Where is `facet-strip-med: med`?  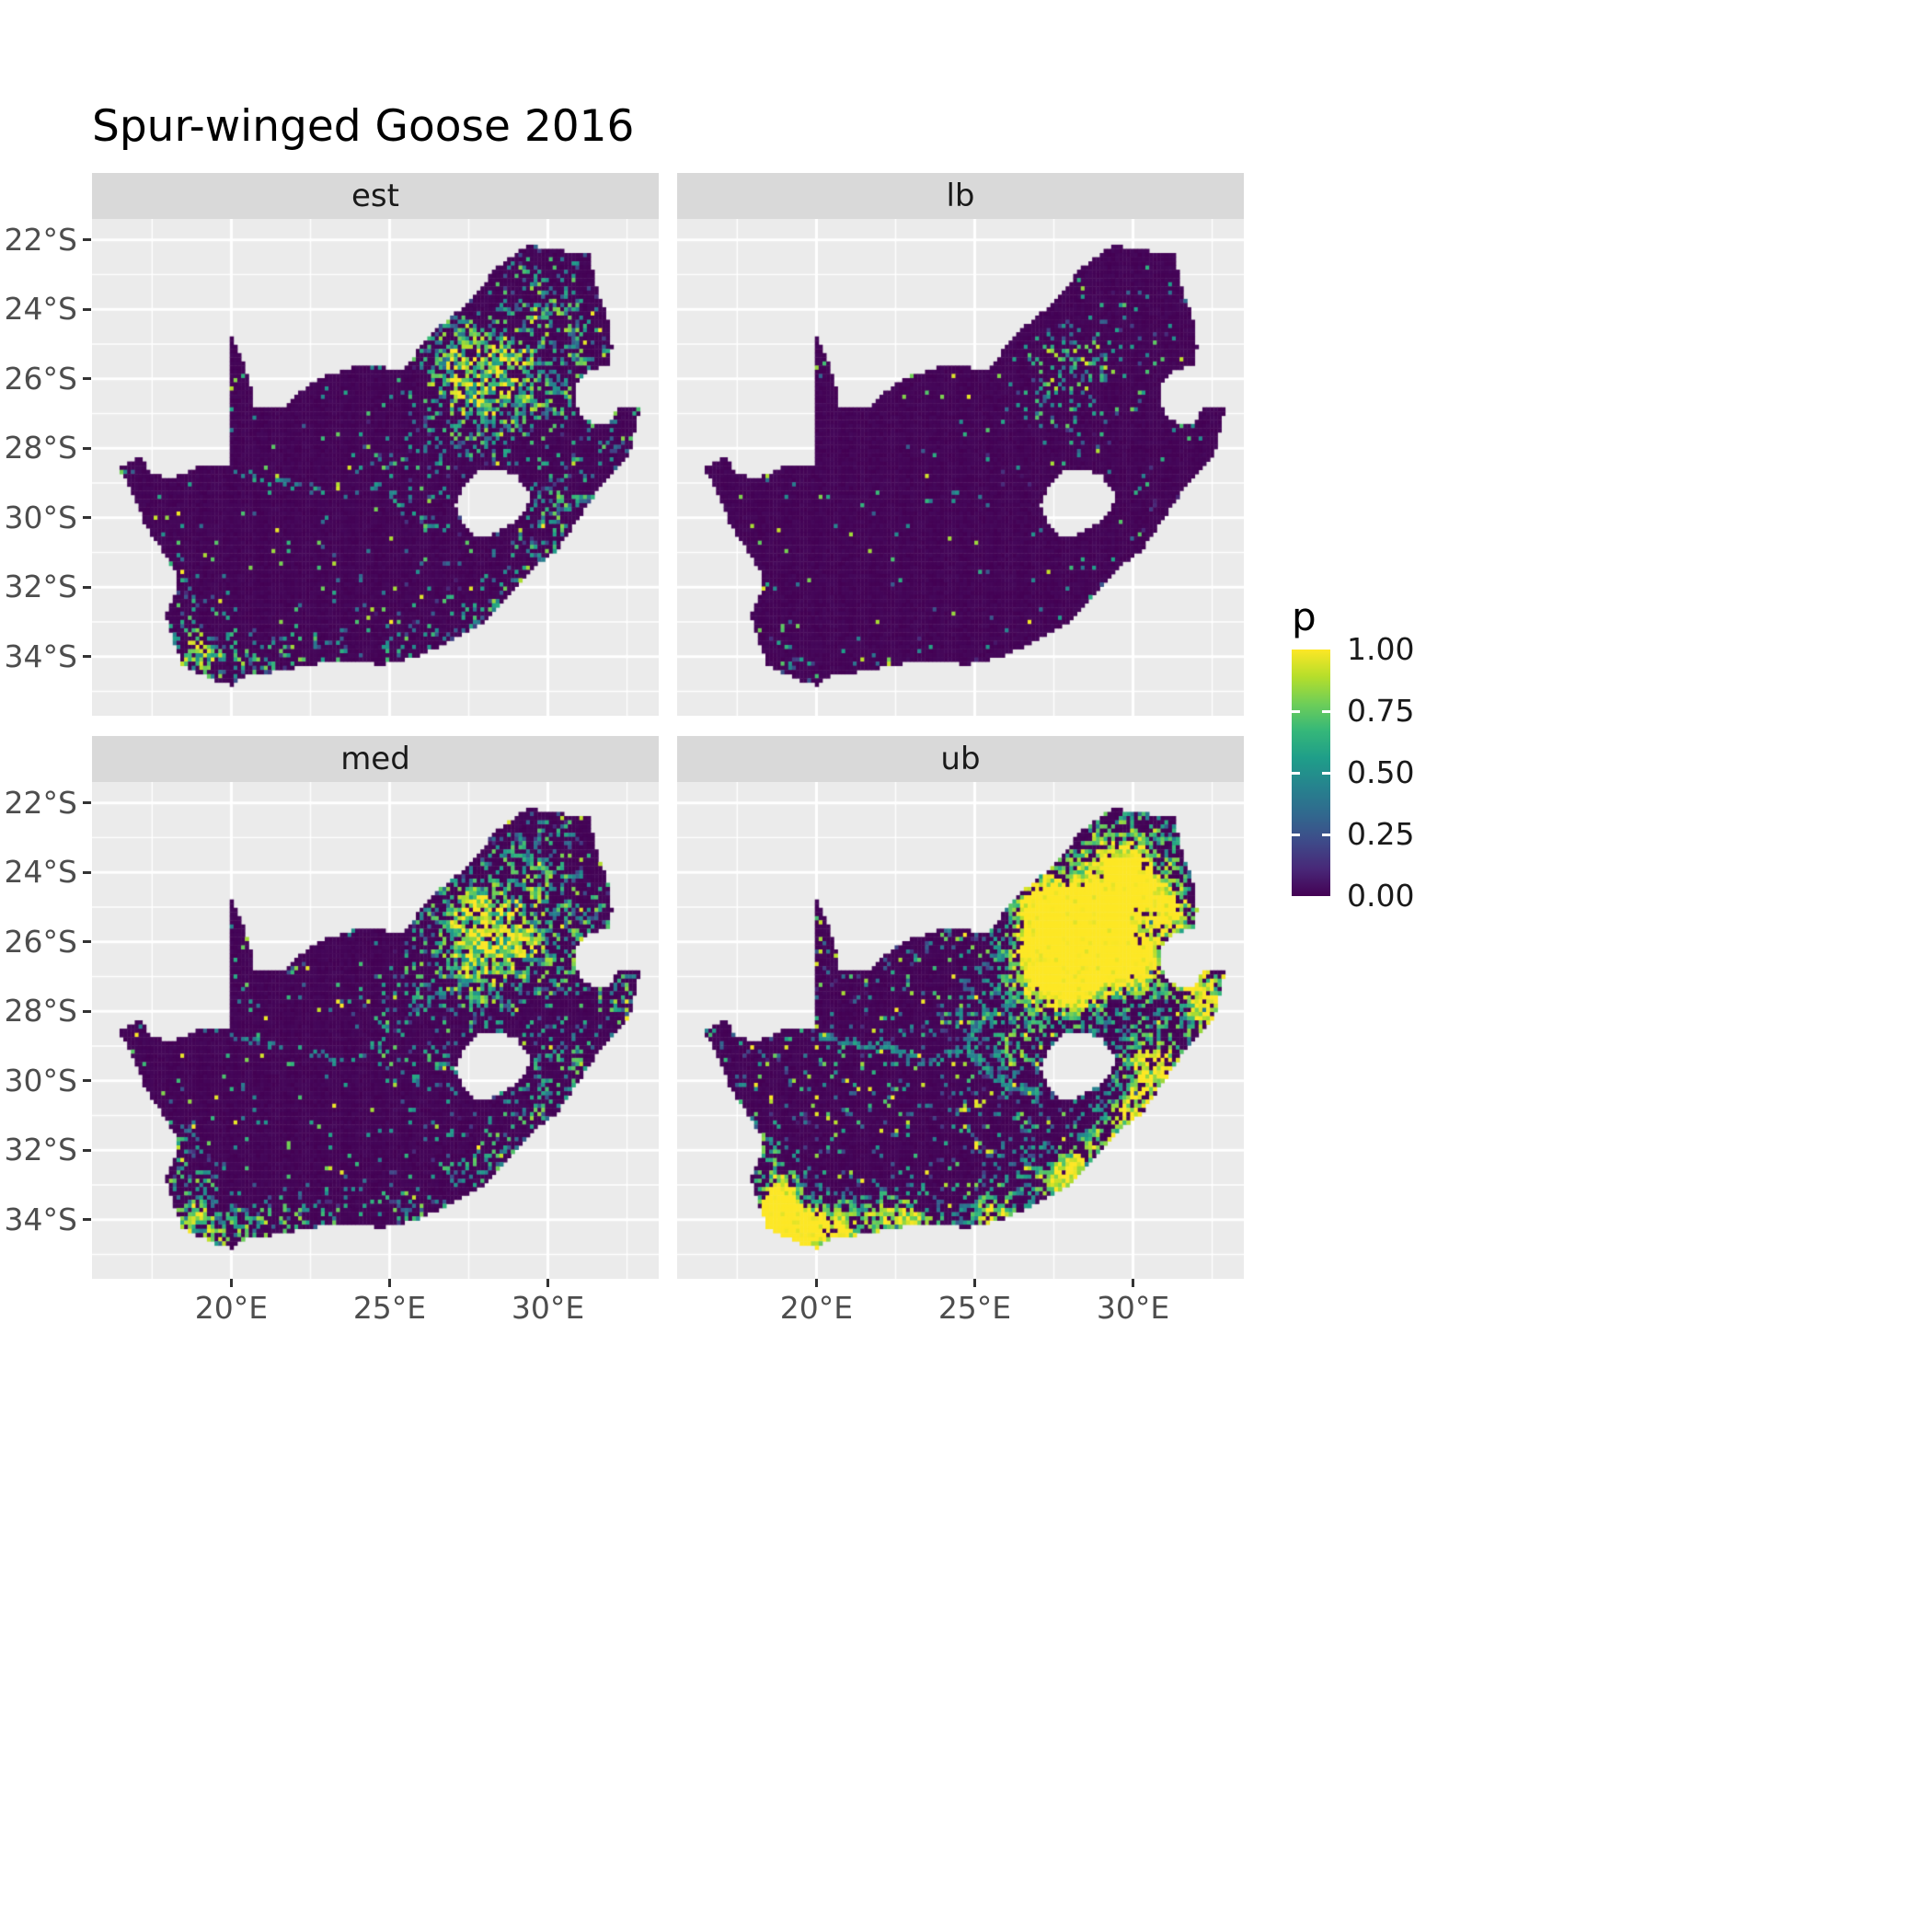 facet-strip-med: med is located at coordinates (375, 759).